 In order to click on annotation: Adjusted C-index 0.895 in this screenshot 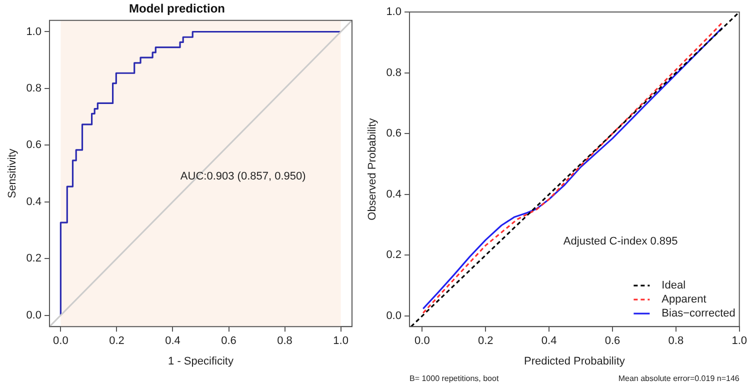, I will do `click(620, 242)`.